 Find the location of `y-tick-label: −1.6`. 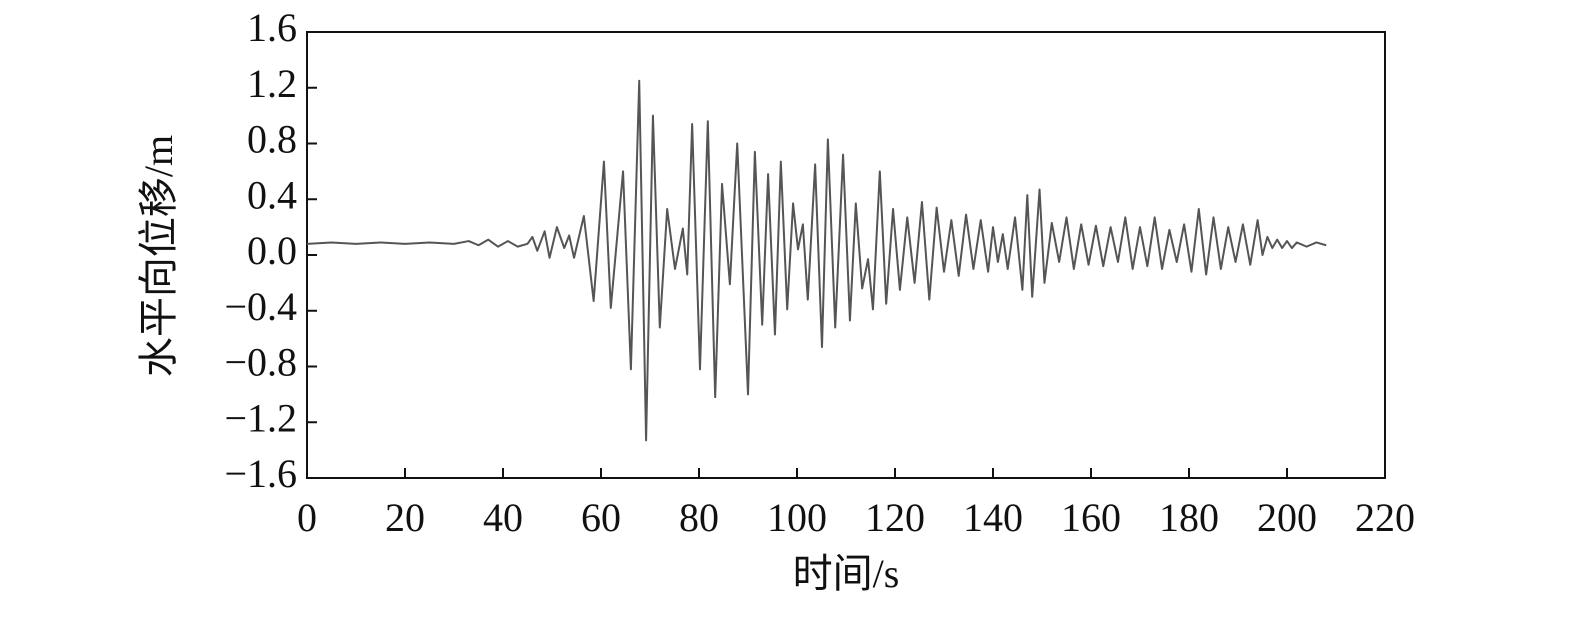

y-tick-label: −1.6 is located at coordinates (260, 473).